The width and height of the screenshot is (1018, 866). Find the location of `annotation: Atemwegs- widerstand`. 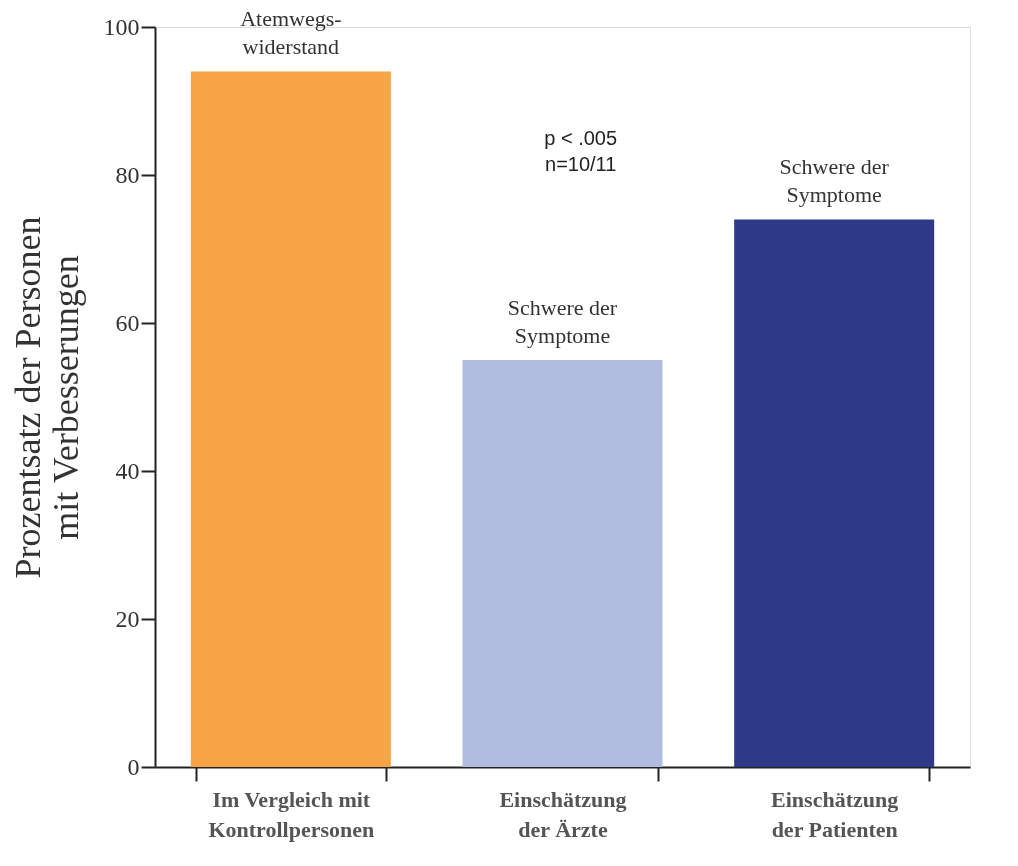

annotation: Atemwegs- widerstand is located at coordinates (291, 33).